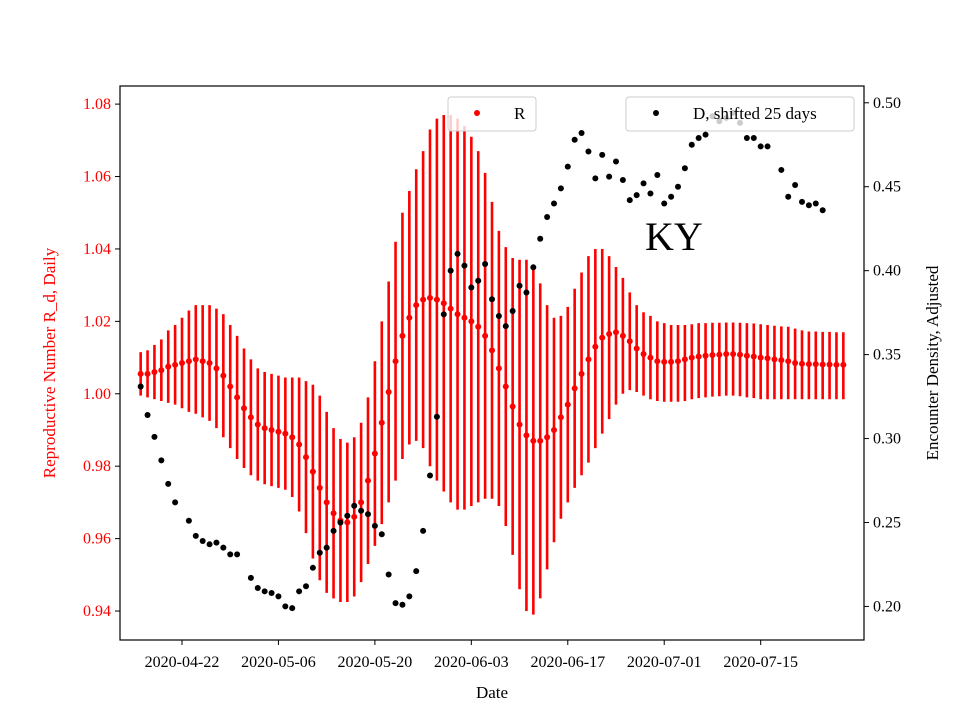  What do you see at coordinates (49, 362) in the screenshot?
I see `y-axis-left-title: Reproductive Number R_d, Daily` at bounding box center [49, 362].